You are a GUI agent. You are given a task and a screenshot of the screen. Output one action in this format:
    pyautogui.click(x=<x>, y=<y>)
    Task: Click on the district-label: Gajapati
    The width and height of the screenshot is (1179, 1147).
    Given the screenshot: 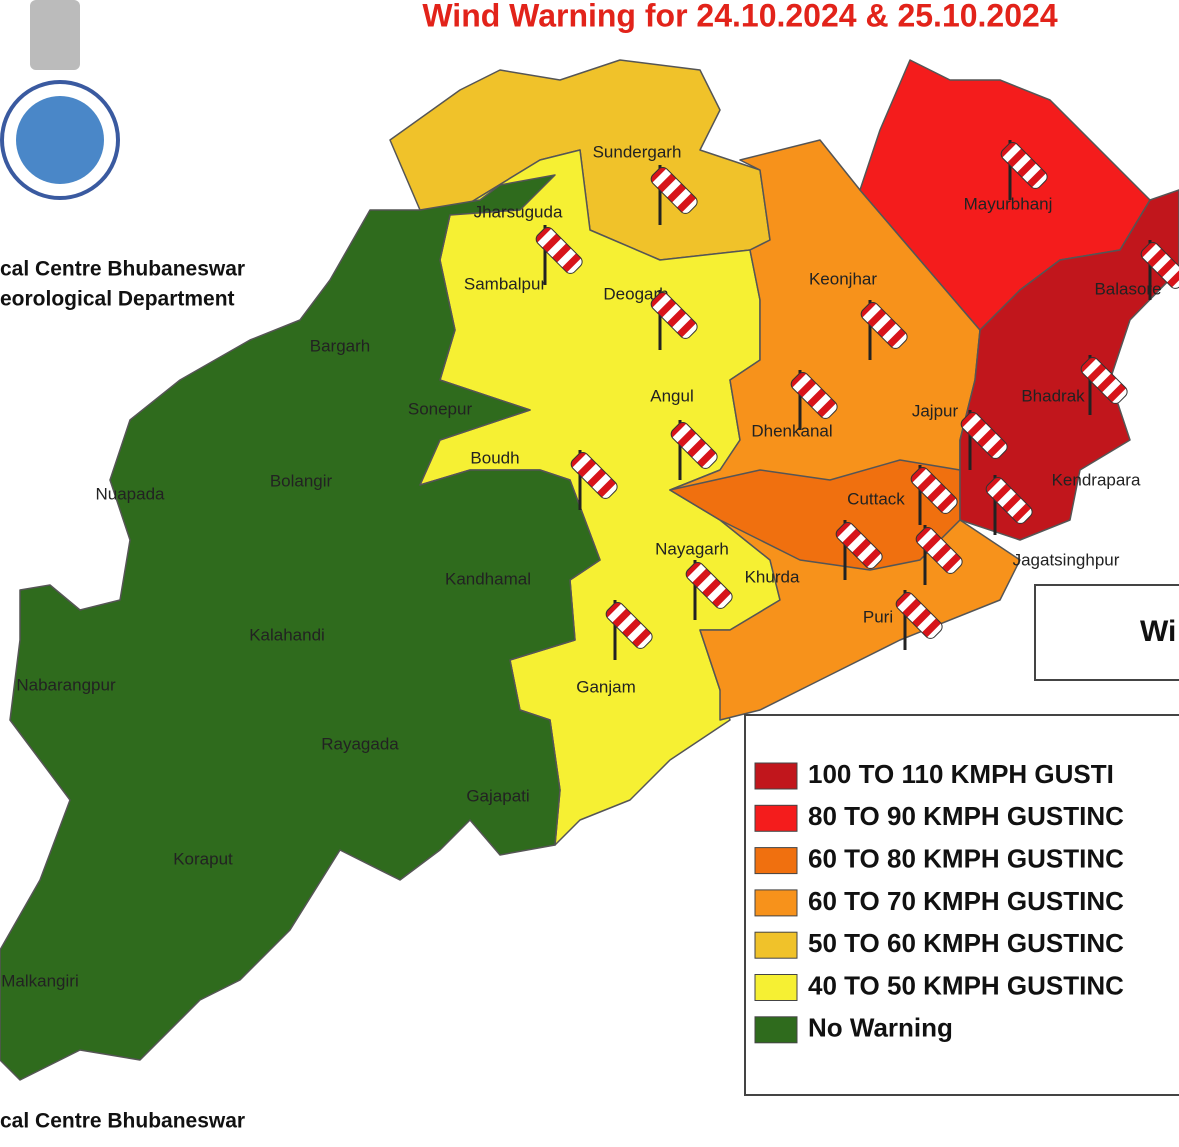 What is the action you would take?
    pyautogui.click(x=497, y=795)
    